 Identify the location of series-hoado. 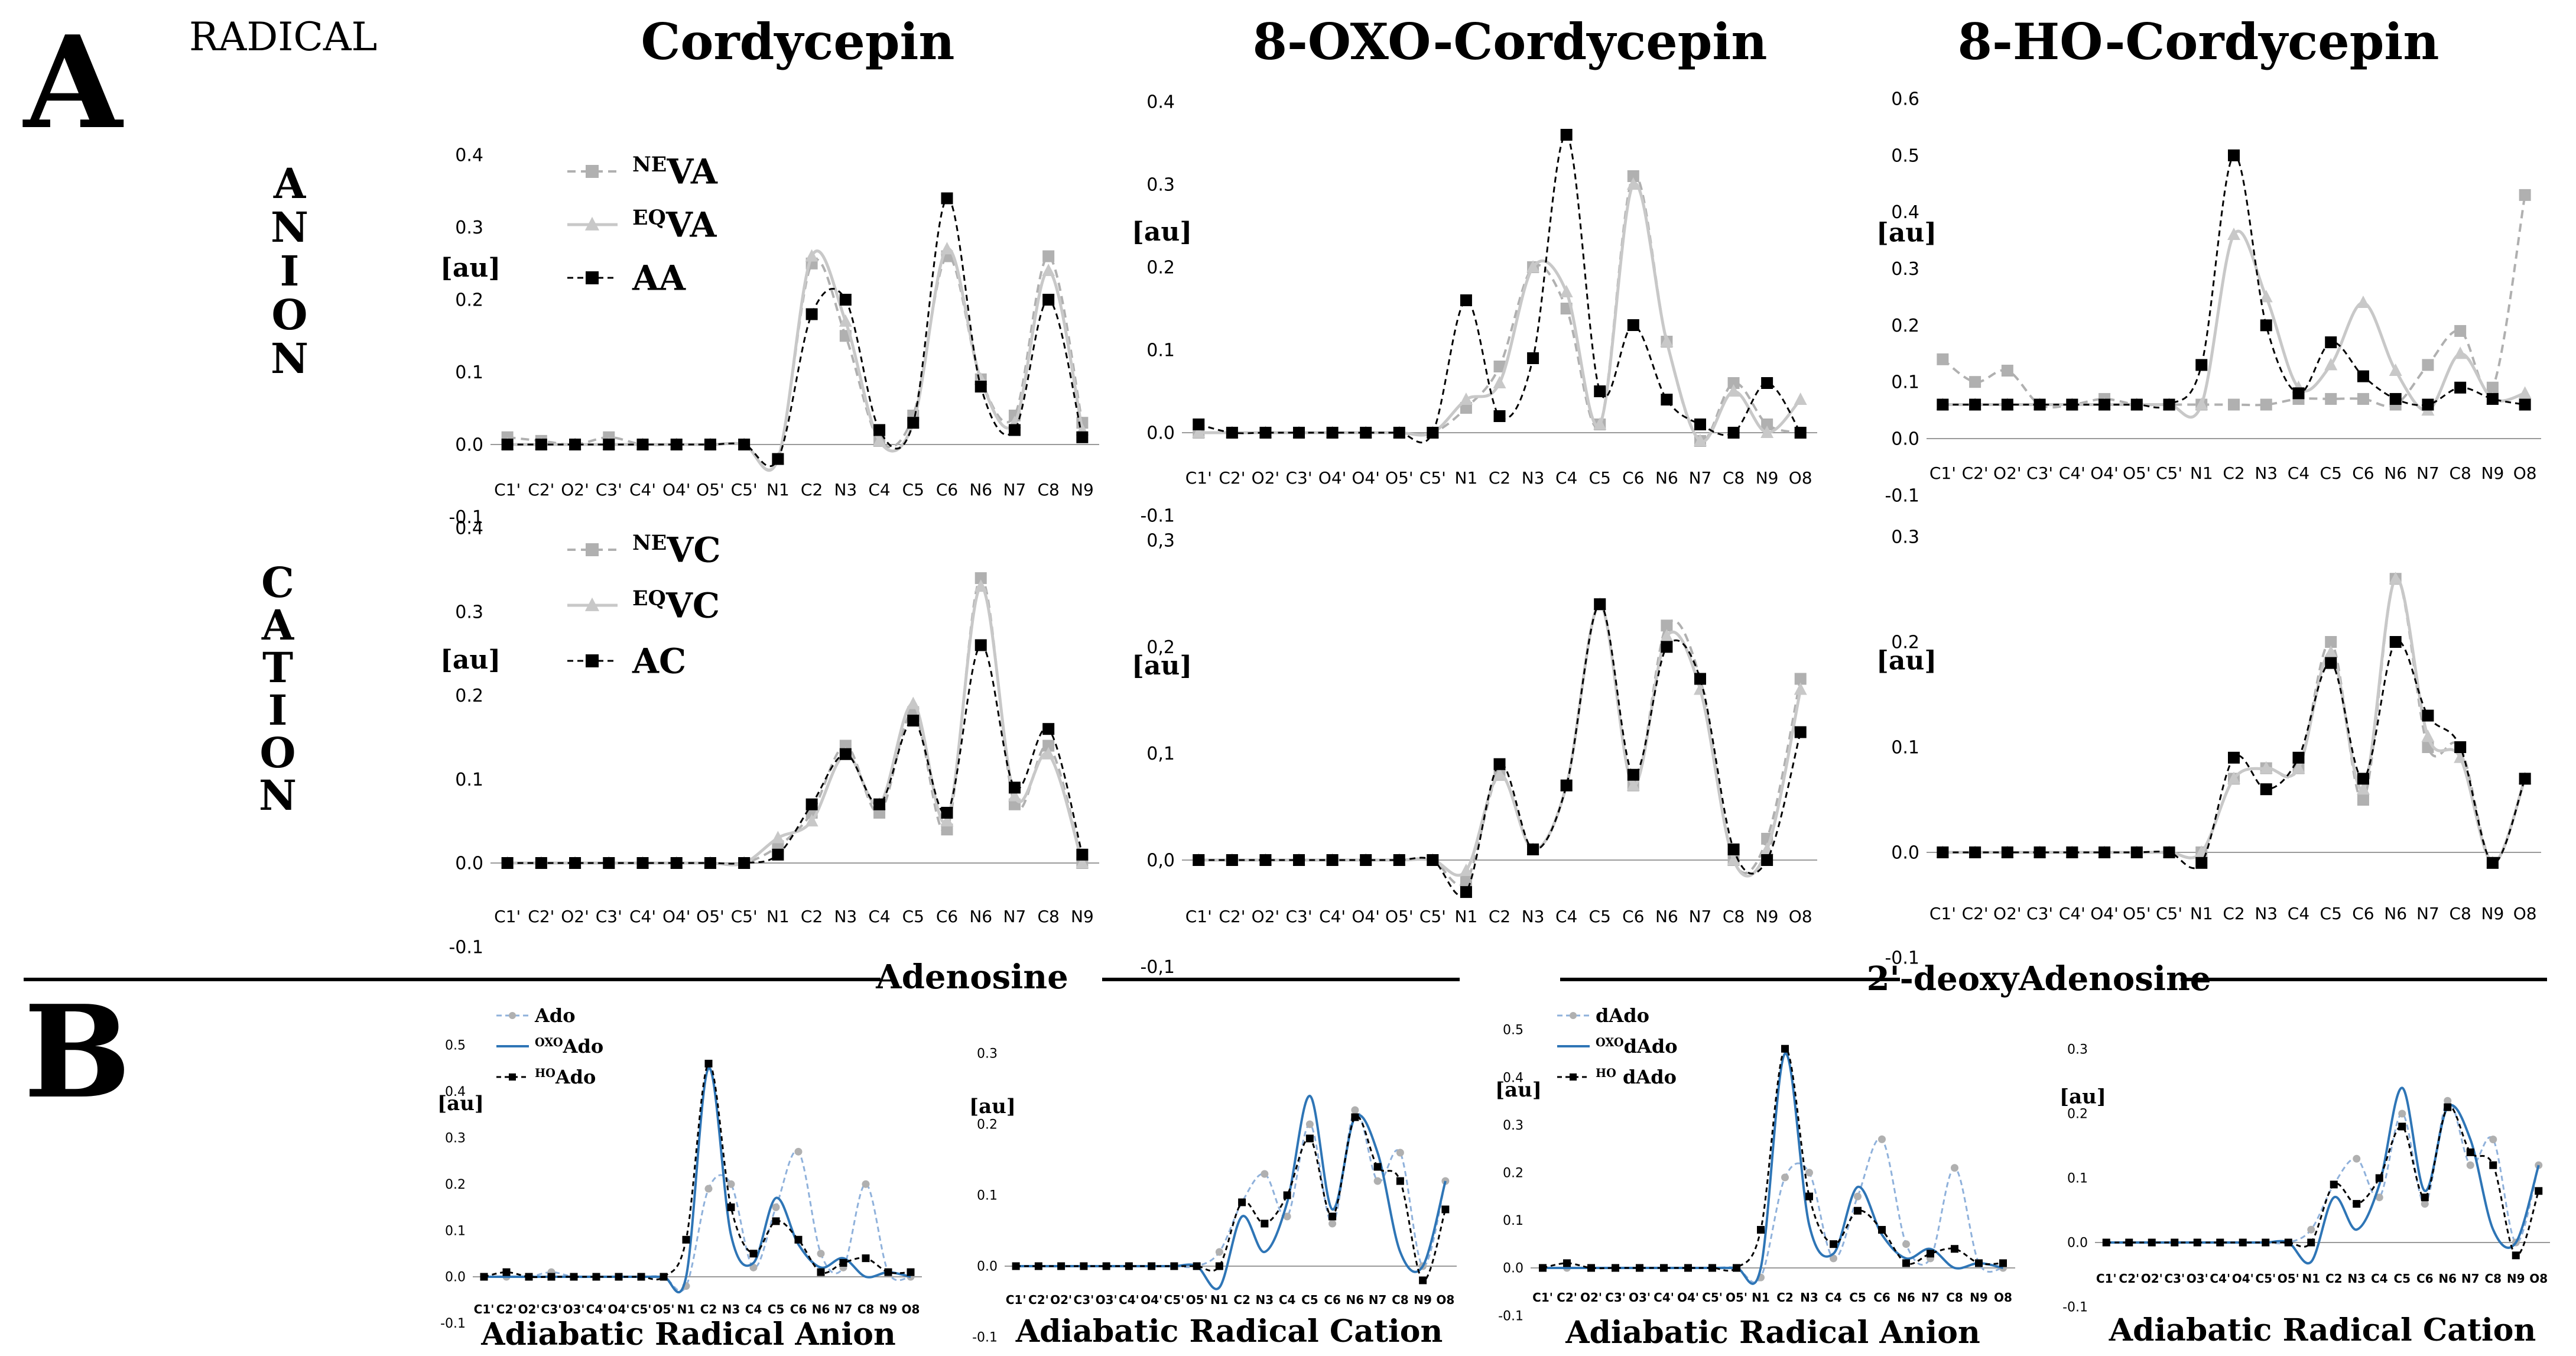
(1231, 1198).